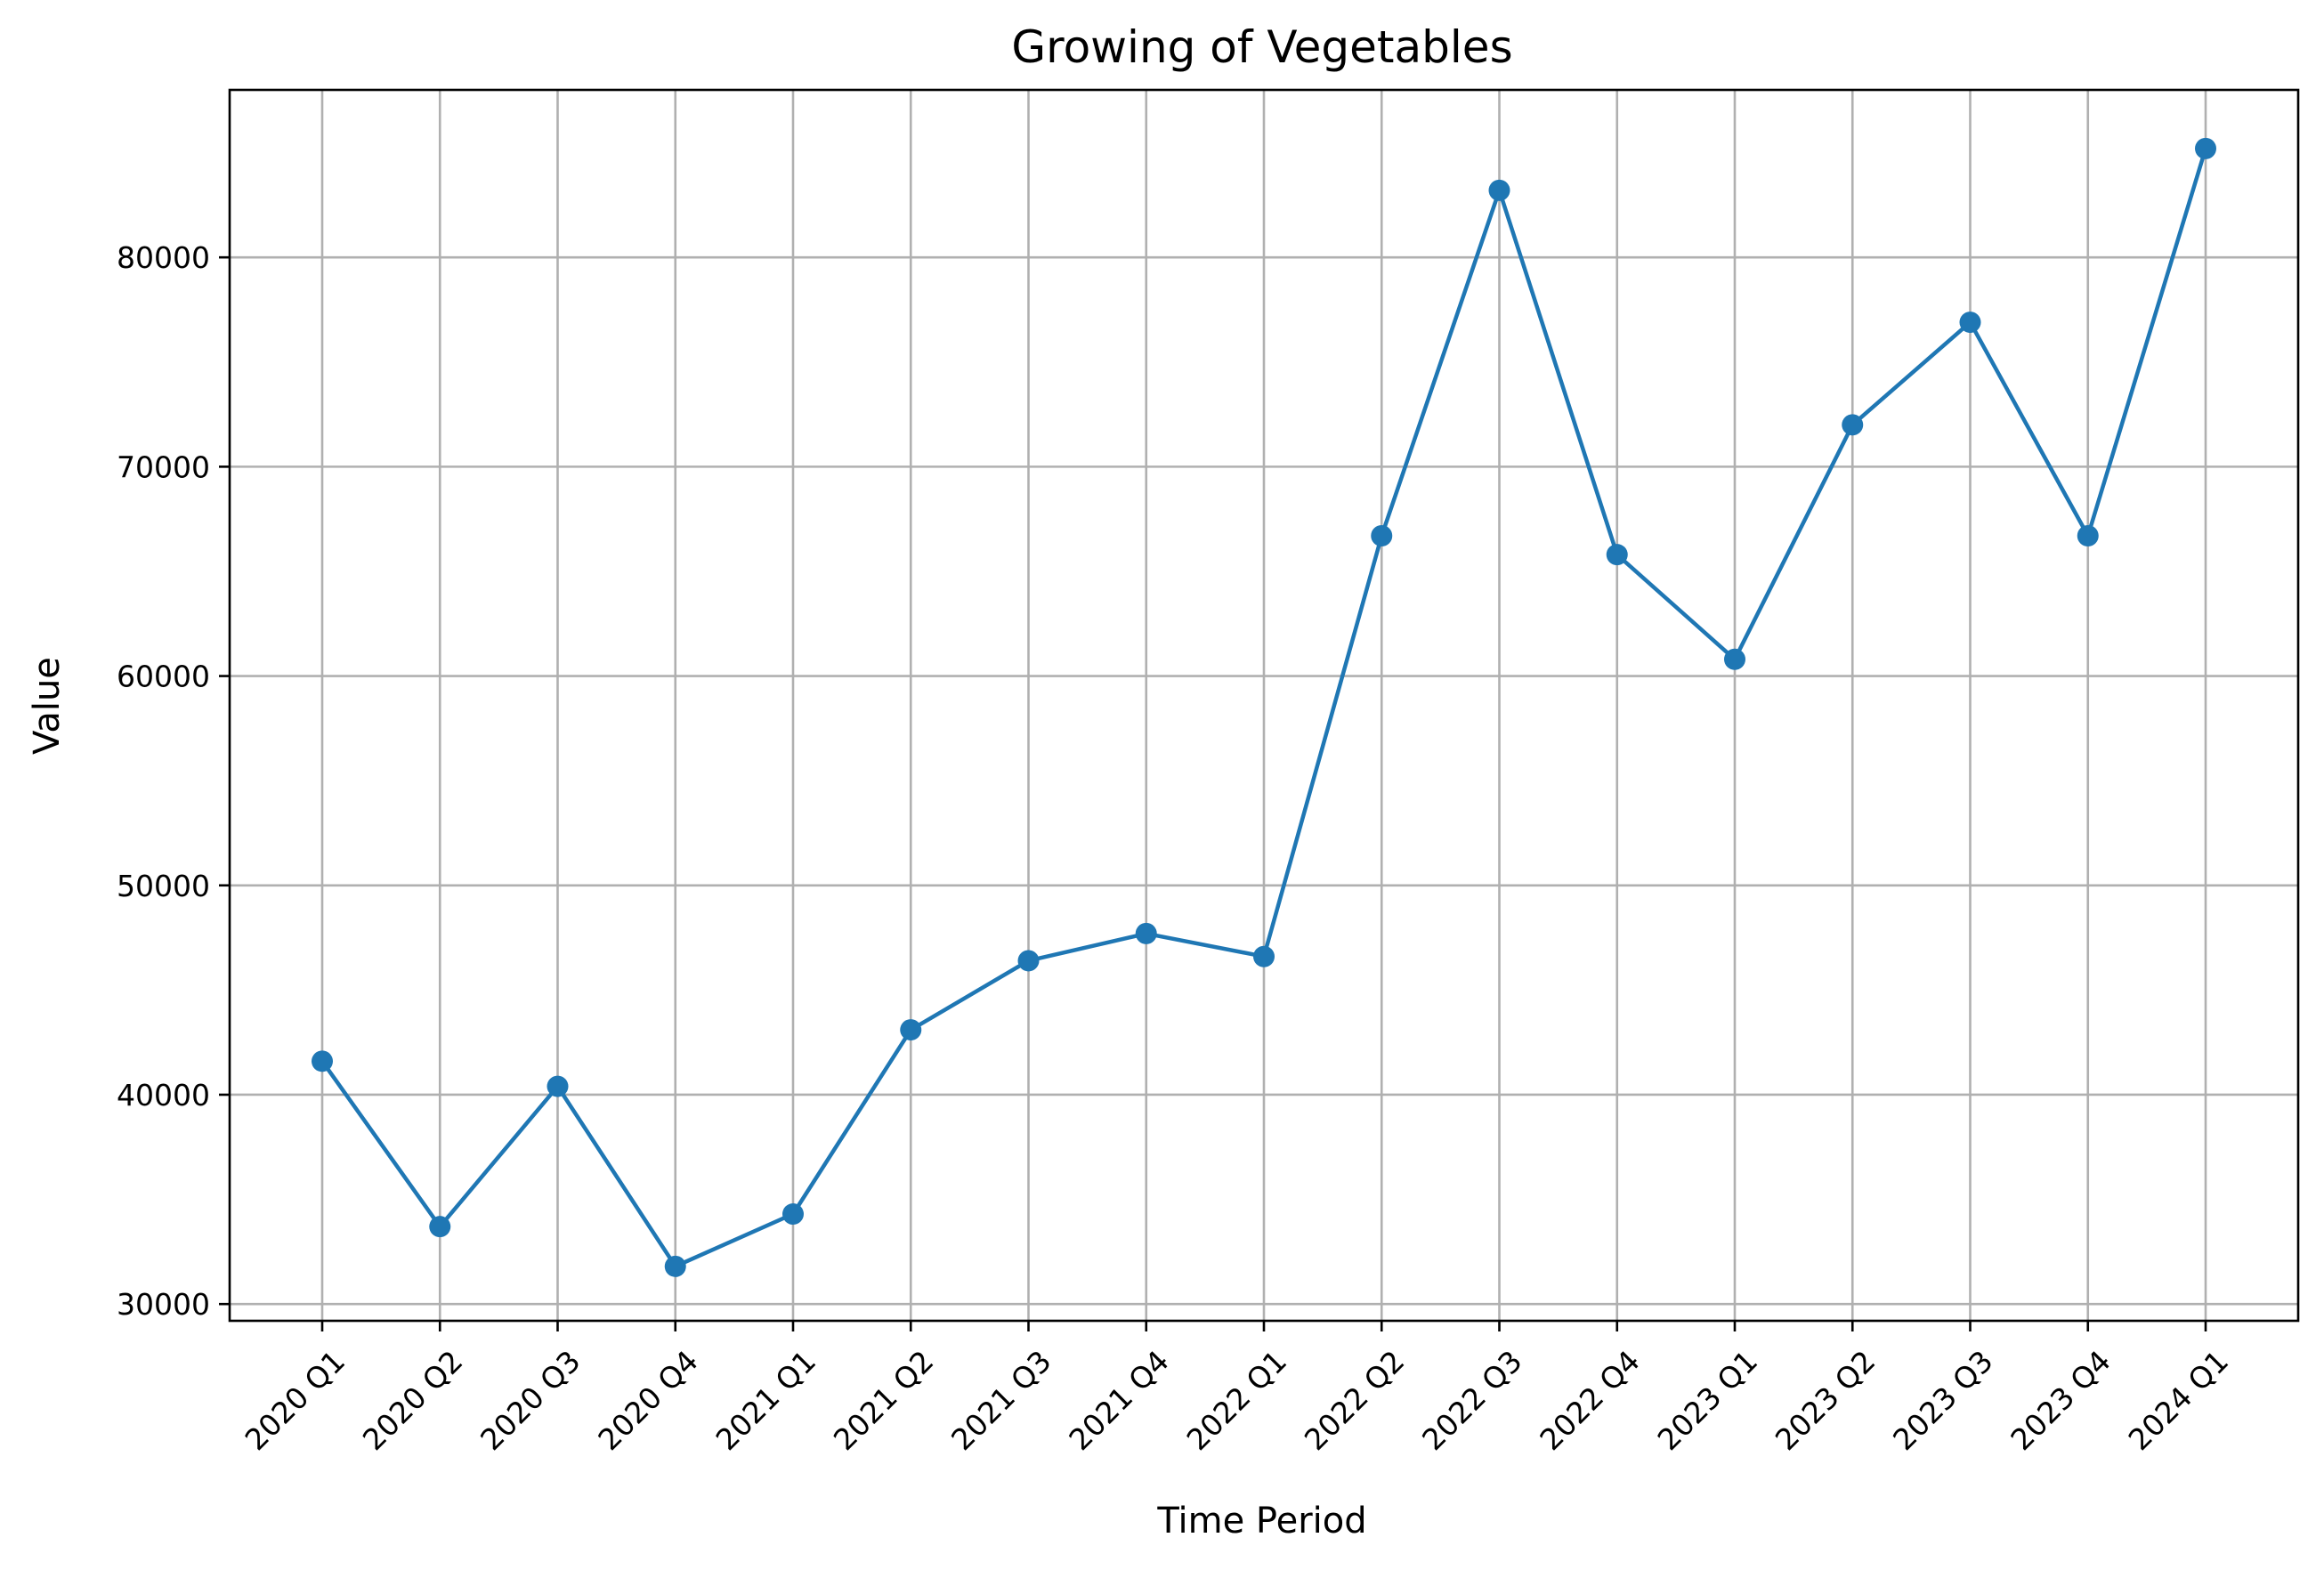 This screenshot has width=2324, height=1570. What do you see at coordinates (163, 677) in the screenshot?
I see `y-tick-label: 60000` at bounding box center [163, 677].